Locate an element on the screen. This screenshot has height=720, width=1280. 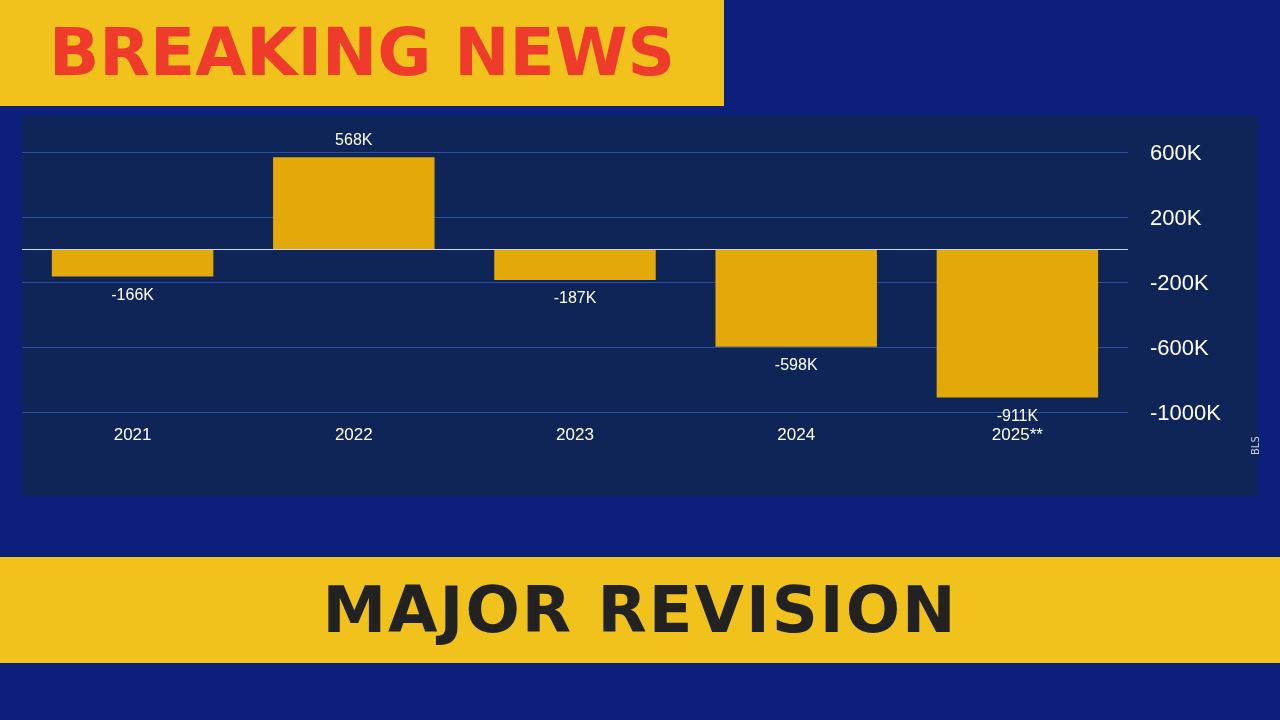
y-tick-label: 600K is located at coordinates (1176, 152).